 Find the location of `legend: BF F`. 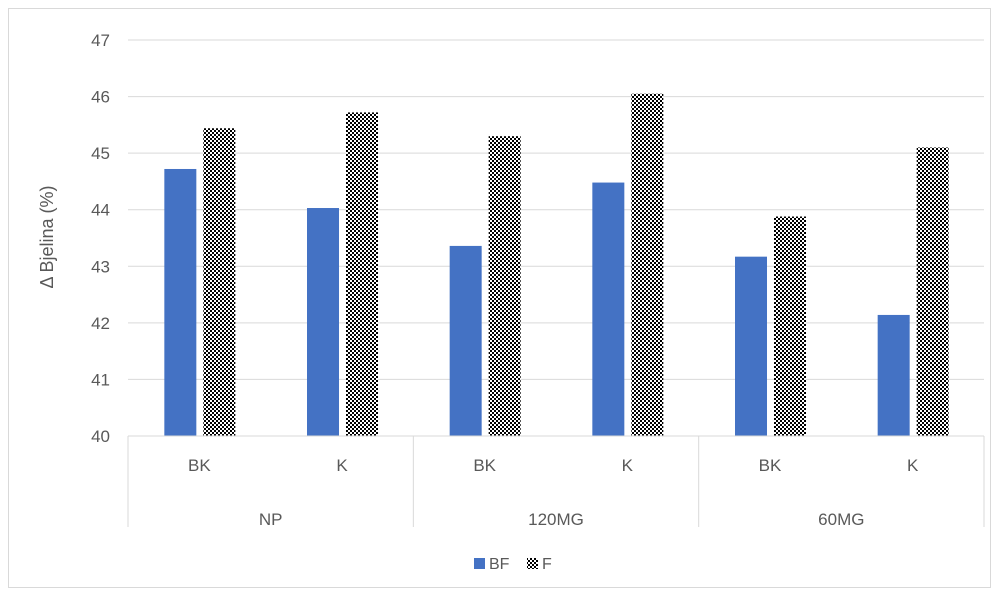

legend: BF F is located at coordinates (513, 564).